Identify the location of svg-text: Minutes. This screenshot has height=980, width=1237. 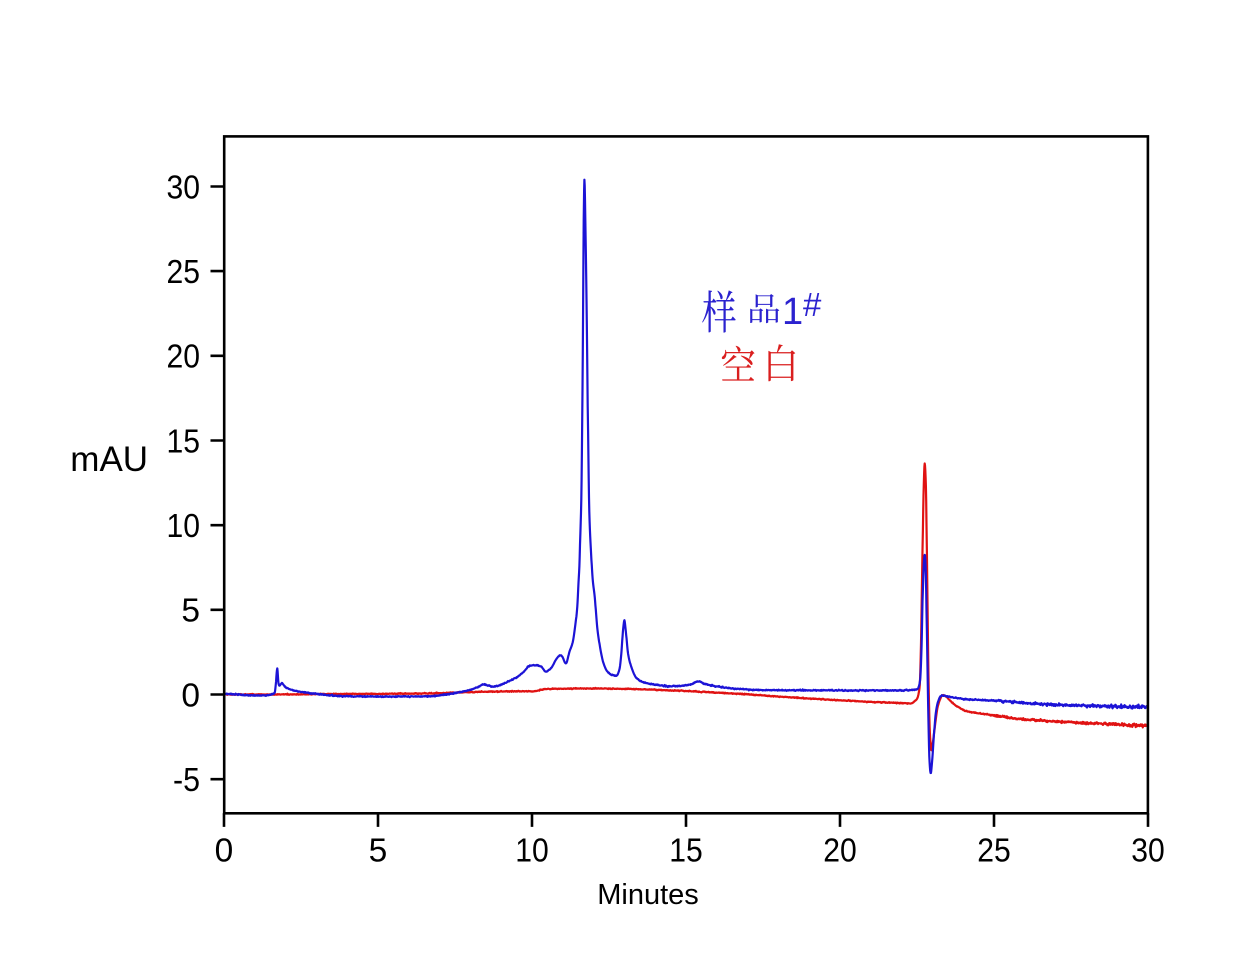
(648, 895).